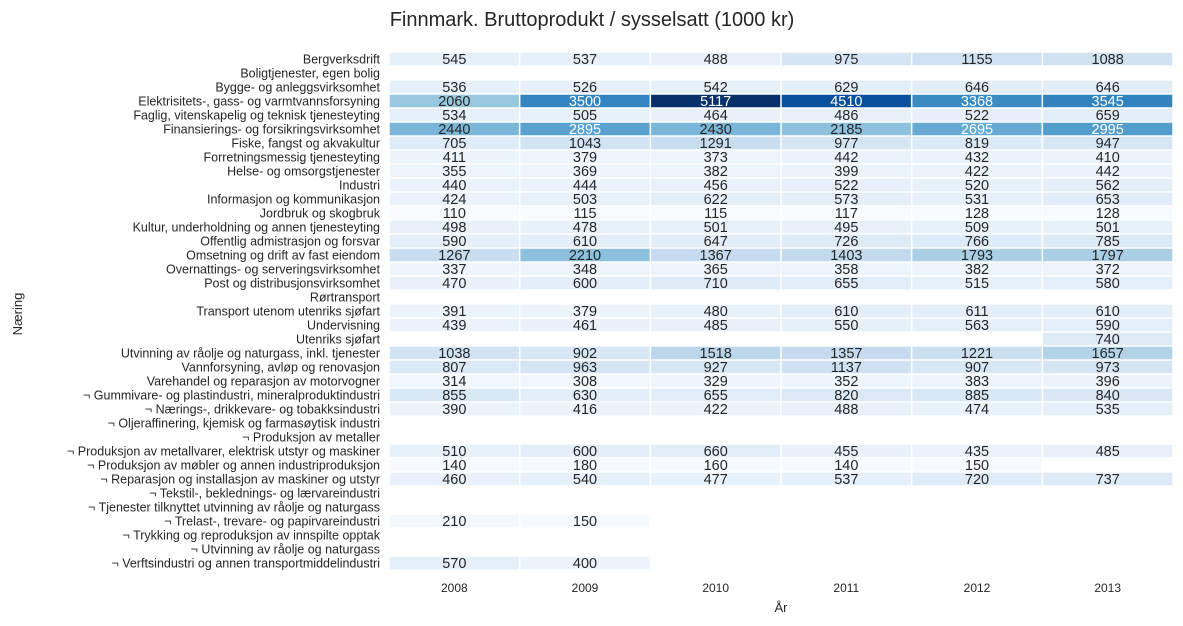 The height and width of the screenshot is (626, 1183). Describe the element at coordinates (454, 368) in the screenshot. I see `cell-value-label: 807` at that location.